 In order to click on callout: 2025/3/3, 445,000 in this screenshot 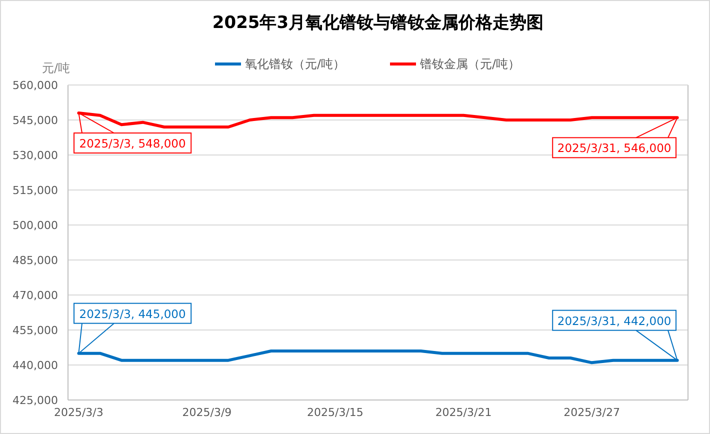, I will do `click(133, 328)`.